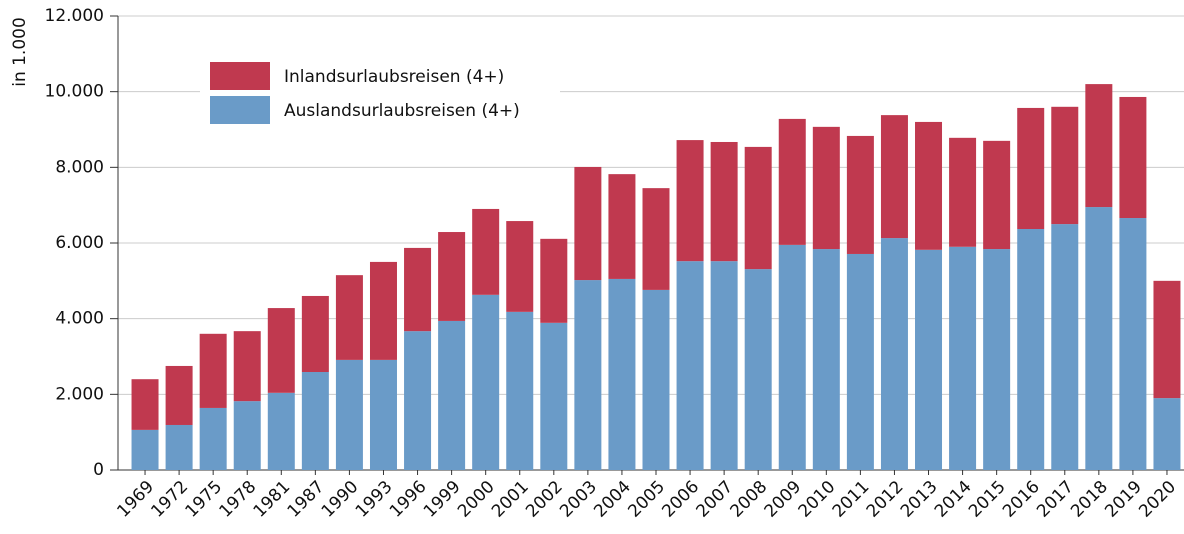 The height and width of the screenshot is (534, 1184). What do you see at coordinates (79, 319) in the screenshot?
I see `y-tick-label: 4.000` at bounding box center [79, 319].